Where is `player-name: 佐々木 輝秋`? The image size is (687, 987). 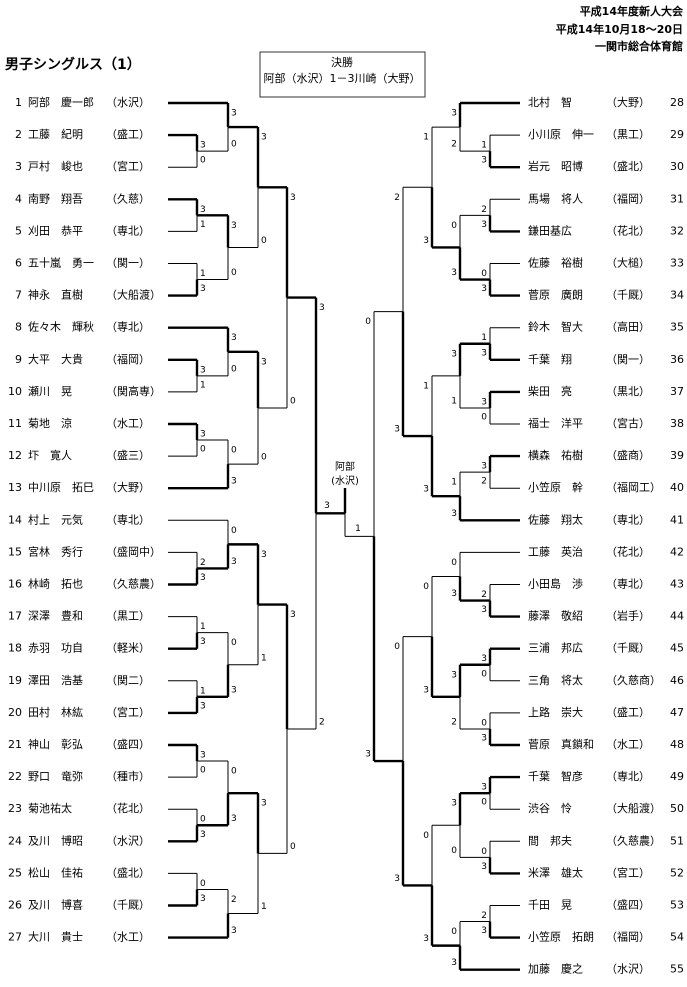 player-name: 佐々木 輝秋 is located at coordinates (61, 327).